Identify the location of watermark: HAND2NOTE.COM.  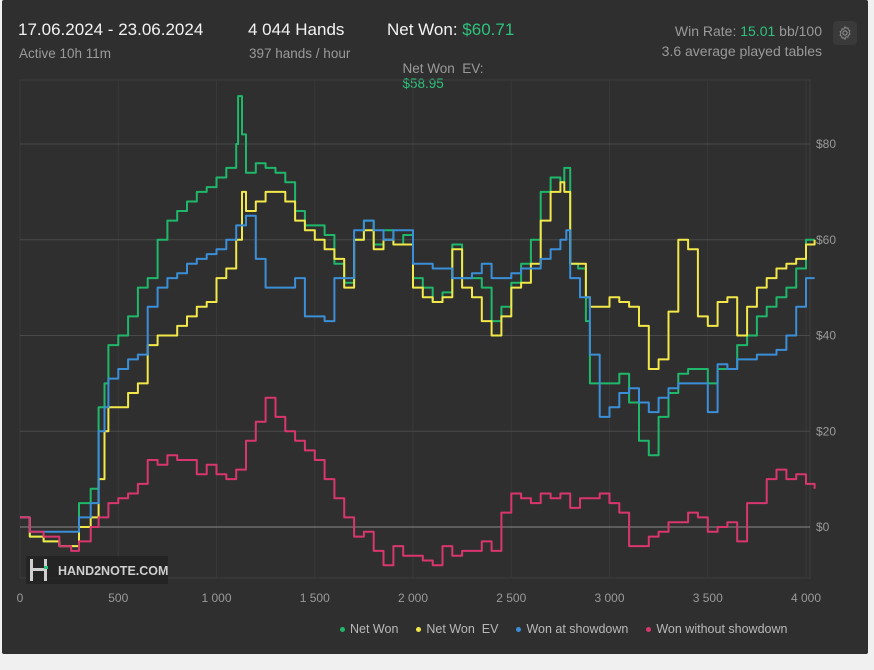
(97, 570).